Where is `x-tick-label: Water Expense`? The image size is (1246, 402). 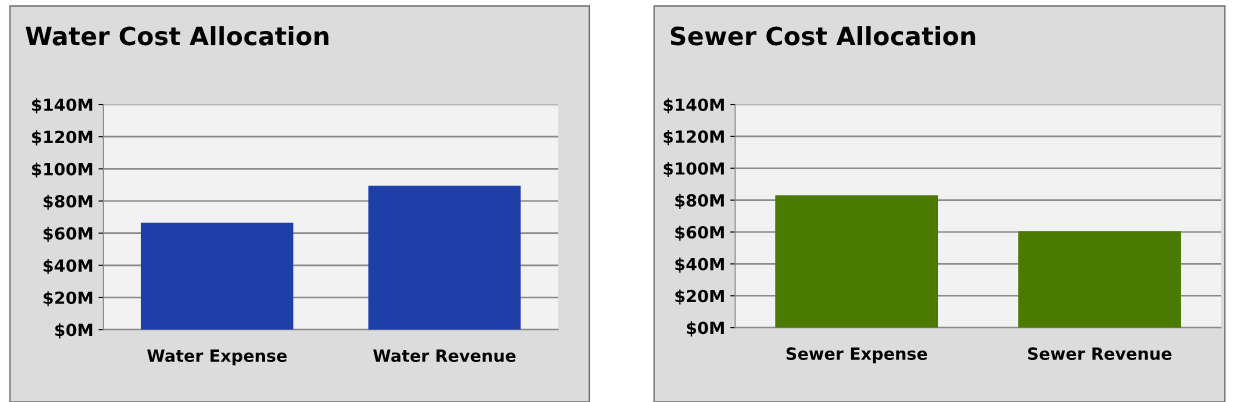
x-tick-label: Water Expense is located at coordinates (217, 357).